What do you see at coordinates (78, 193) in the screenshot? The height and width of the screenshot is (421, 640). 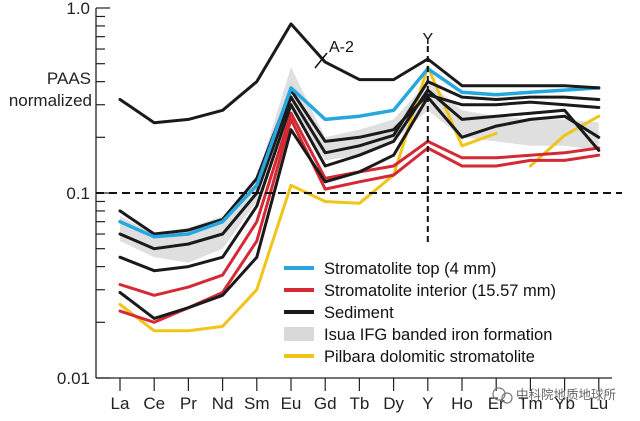 I see `y-tick-label: 0.1` at bounding box center [78, 193].